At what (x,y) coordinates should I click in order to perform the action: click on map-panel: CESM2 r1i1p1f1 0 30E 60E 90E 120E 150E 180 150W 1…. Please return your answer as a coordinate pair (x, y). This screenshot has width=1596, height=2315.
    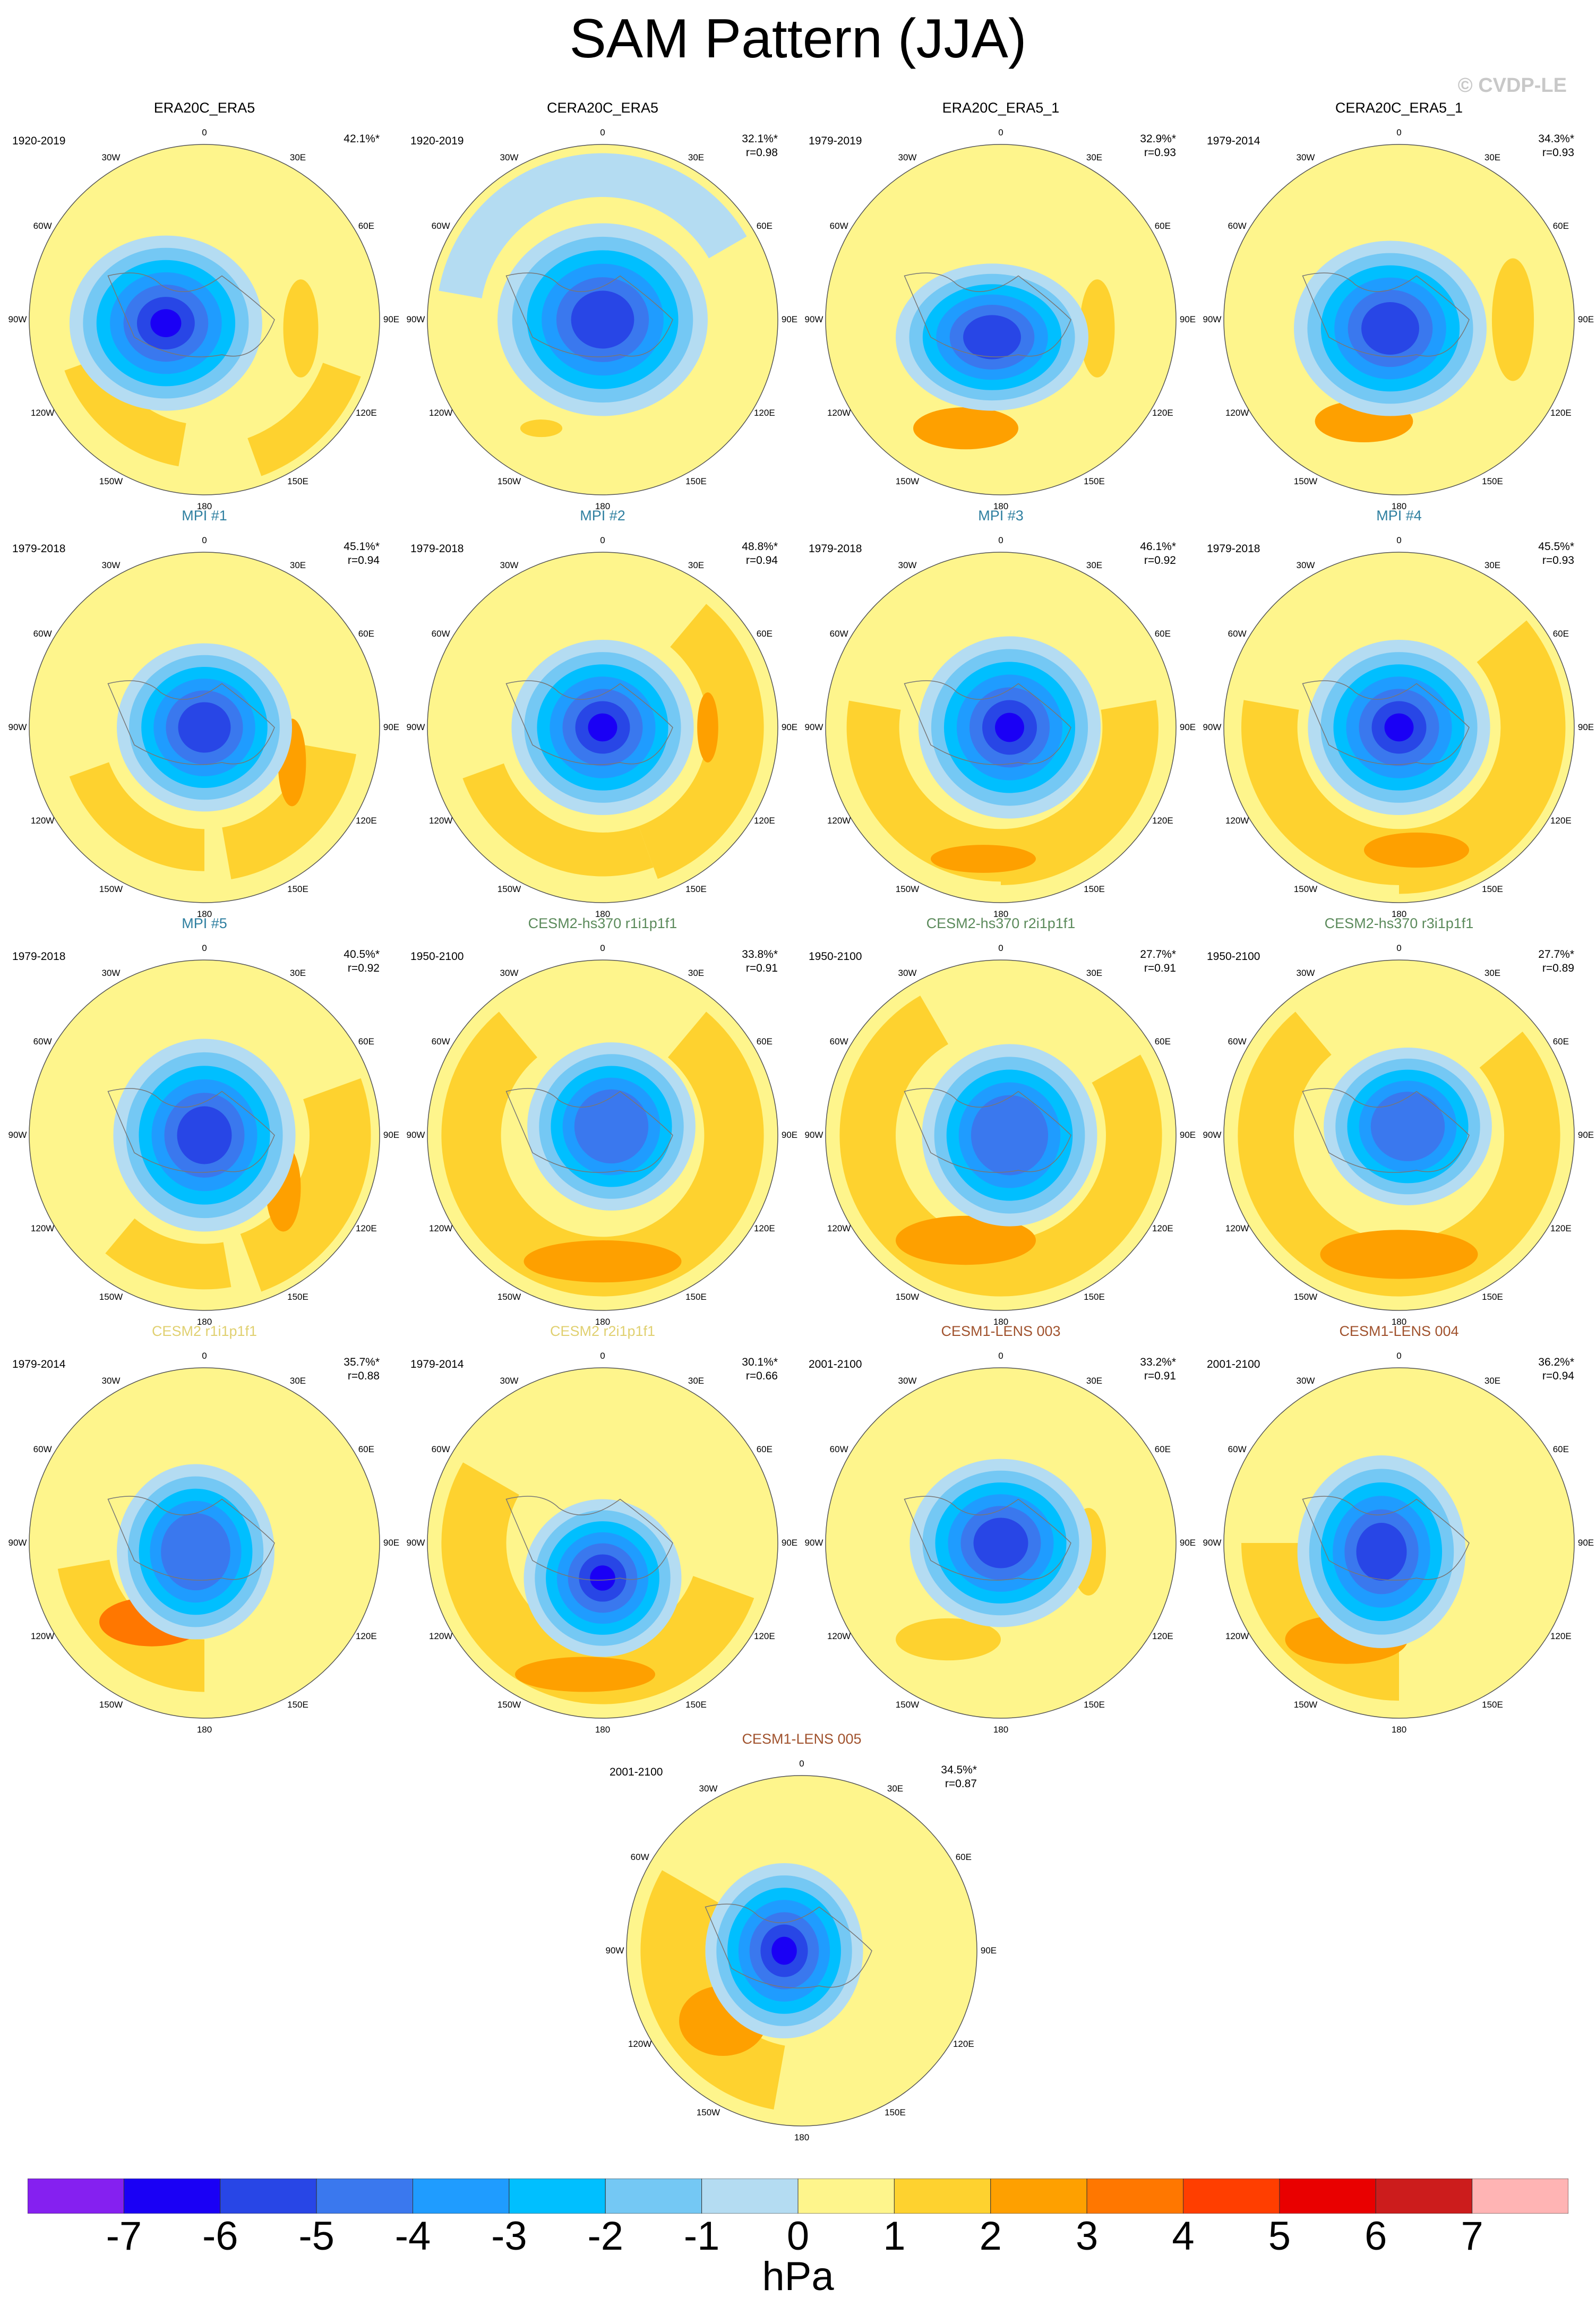
    Looking at the image, I should click on (205, 1531).